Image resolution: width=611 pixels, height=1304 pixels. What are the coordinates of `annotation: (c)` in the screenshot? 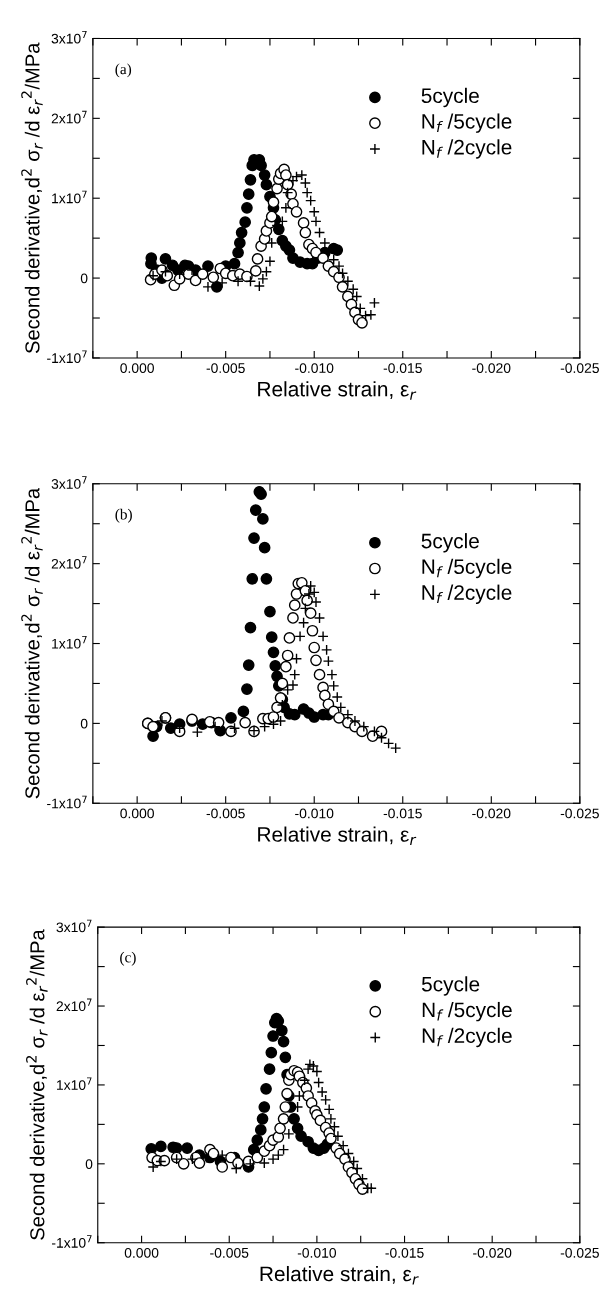 It's located at (128, 958).